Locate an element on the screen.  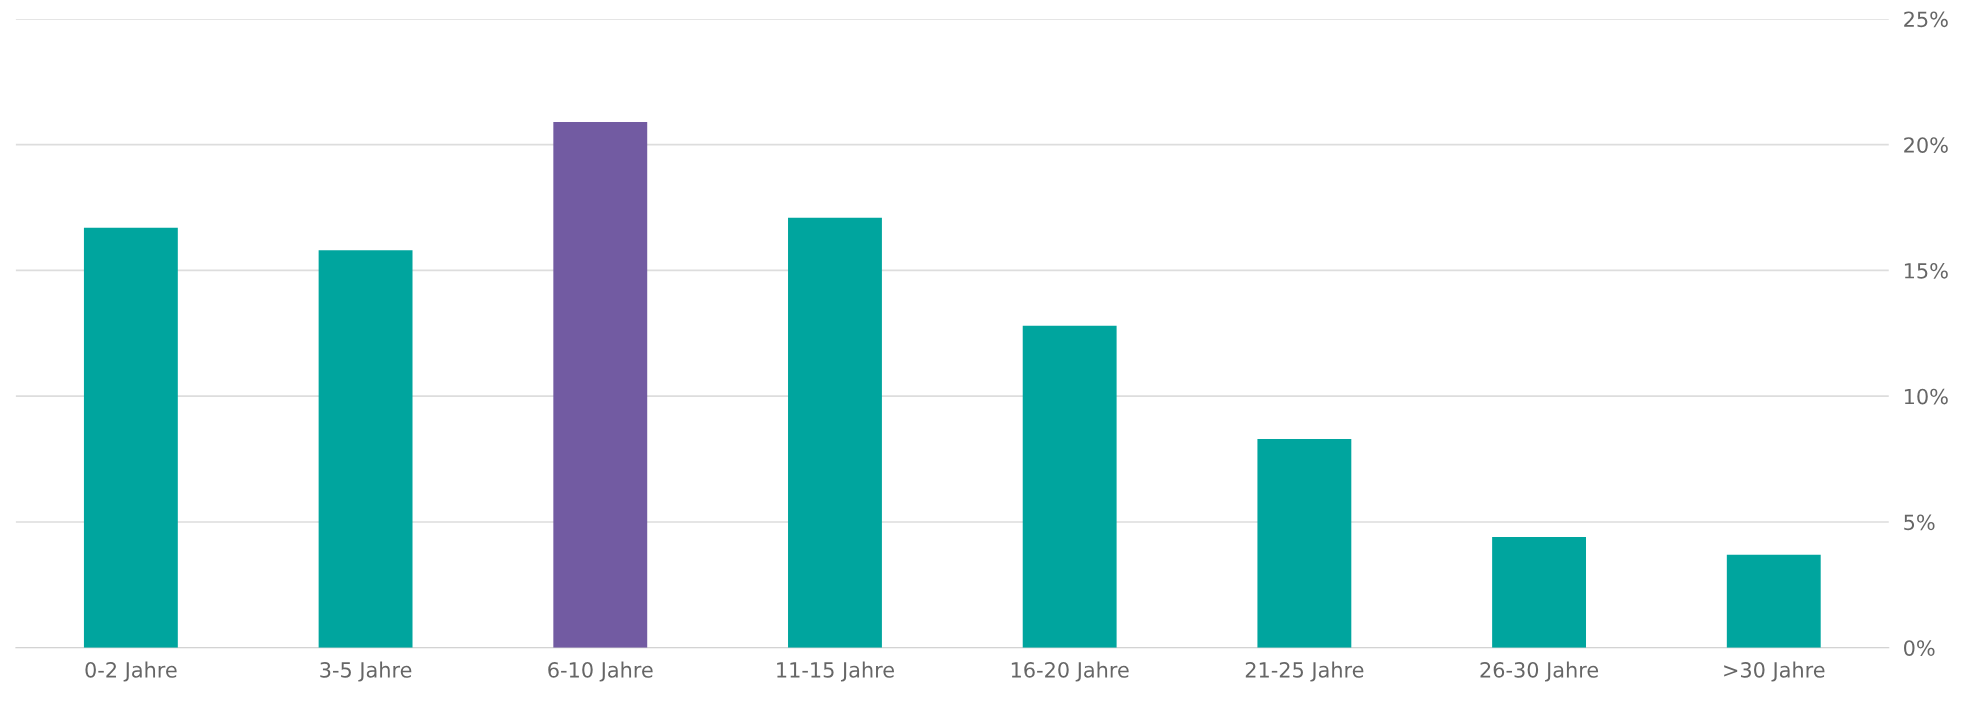
x-tick-label: 0-2 Jahre is located at coordinates (131, 671).